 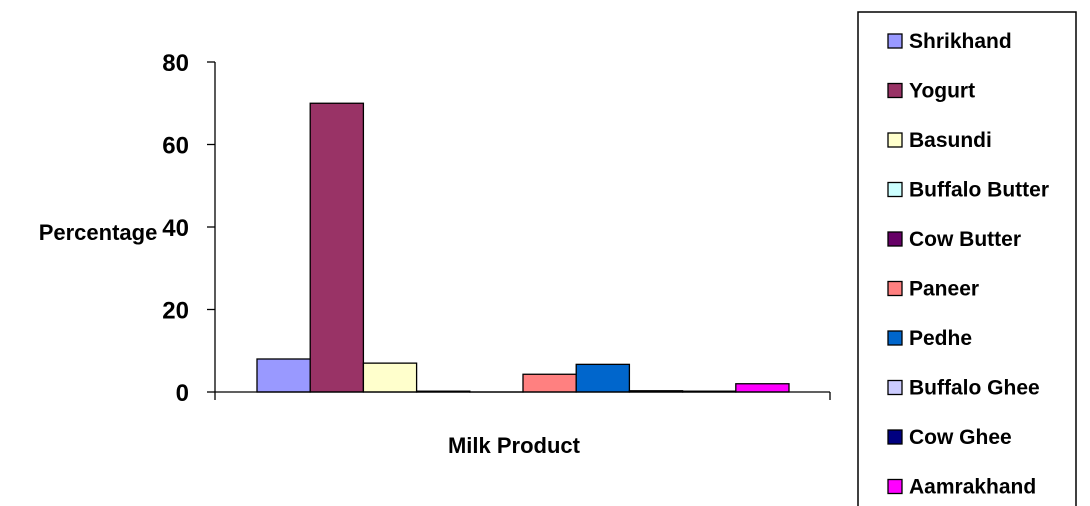 What do you see at coordinates (944, 289) in the screenshot?
I see `legend-label-paneer: Paneer` at bounding box center [944, 289].